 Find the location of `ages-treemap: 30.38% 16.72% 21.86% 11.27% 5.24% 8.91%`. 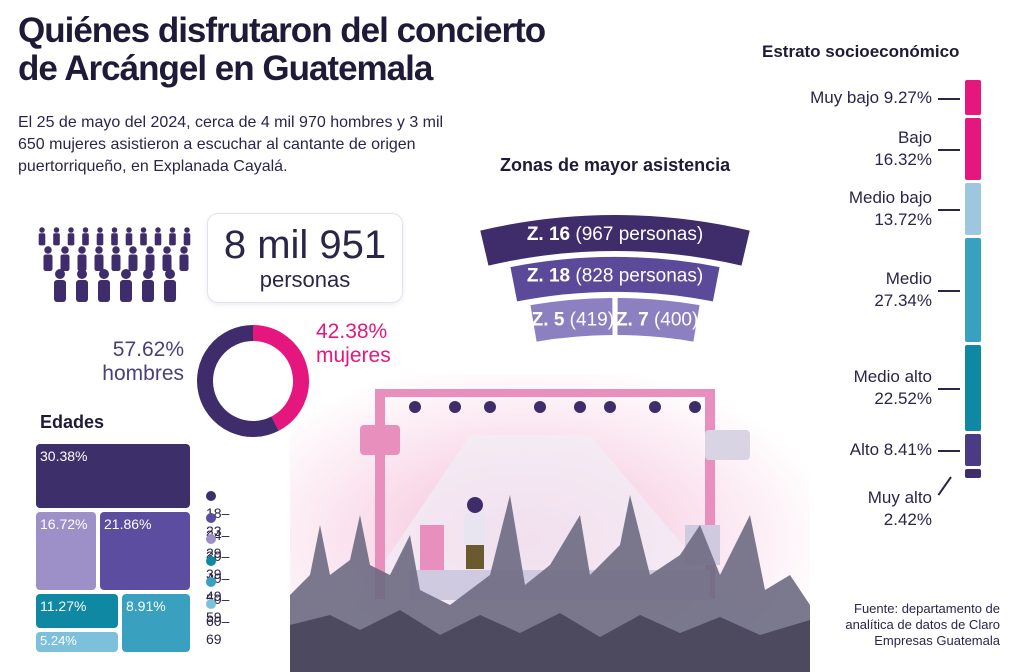

ages-treemap: 30.38% 16.72% 21.86% 11.27% 5.24% 8.91% is located at coordinates (114, 549).